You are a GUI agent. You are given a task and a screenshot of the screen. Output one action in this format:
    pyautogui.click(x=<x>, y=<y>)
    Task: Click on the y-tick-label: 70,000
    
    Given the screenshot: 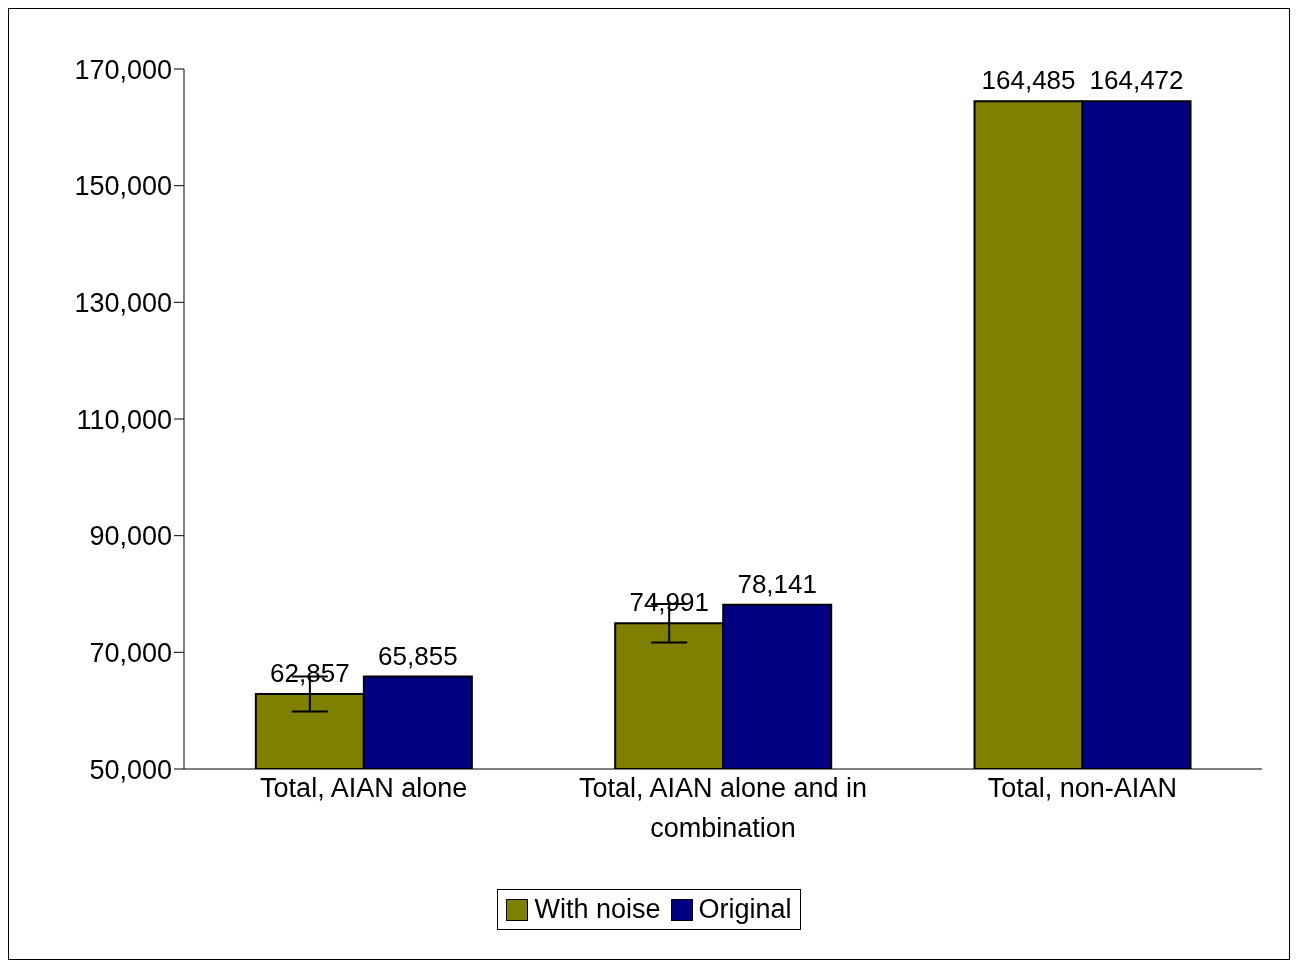 What is the action you would take?
    pyautogui.click(x=130, y=652)
    